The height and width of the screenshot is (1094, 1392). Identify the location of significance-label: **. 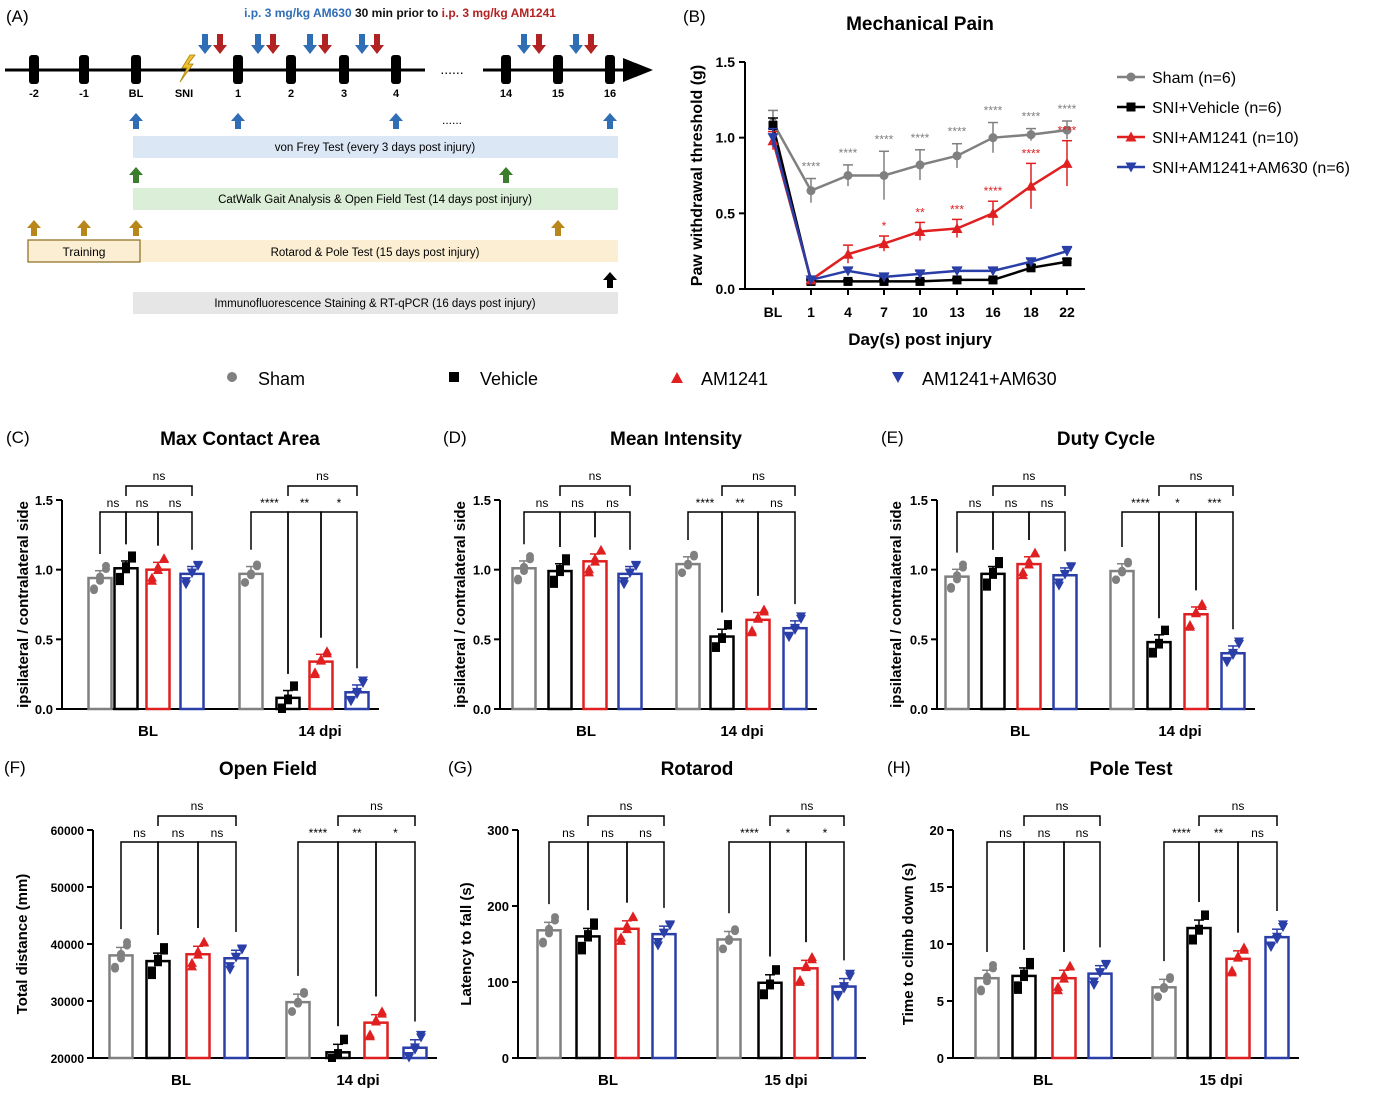
(740, 503).